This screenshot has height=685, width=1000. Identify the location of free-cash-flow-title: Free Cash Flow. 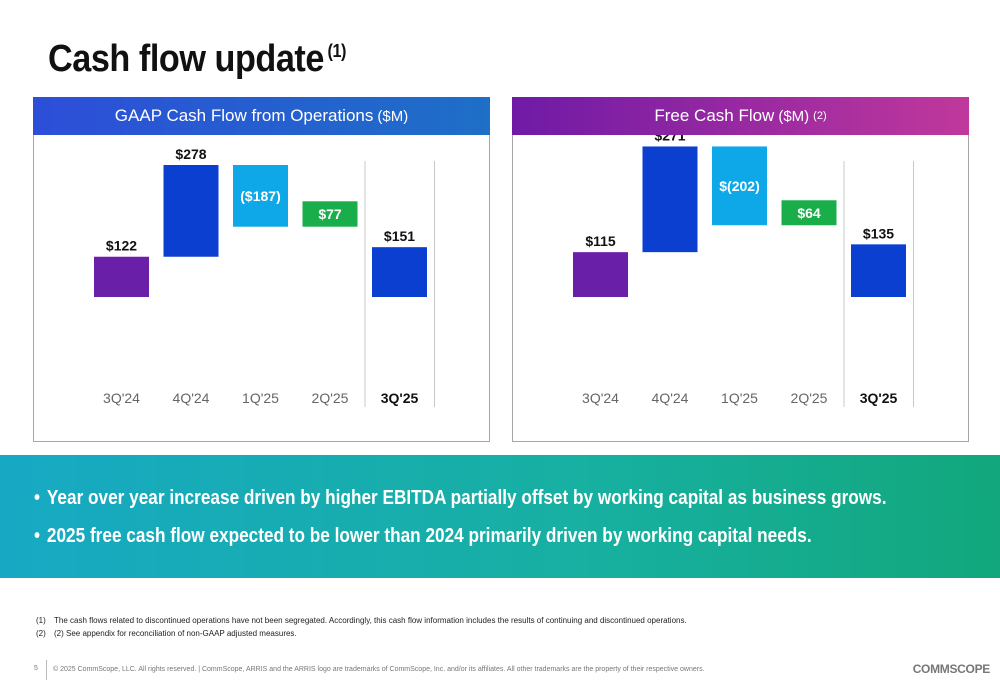
(714, 115).